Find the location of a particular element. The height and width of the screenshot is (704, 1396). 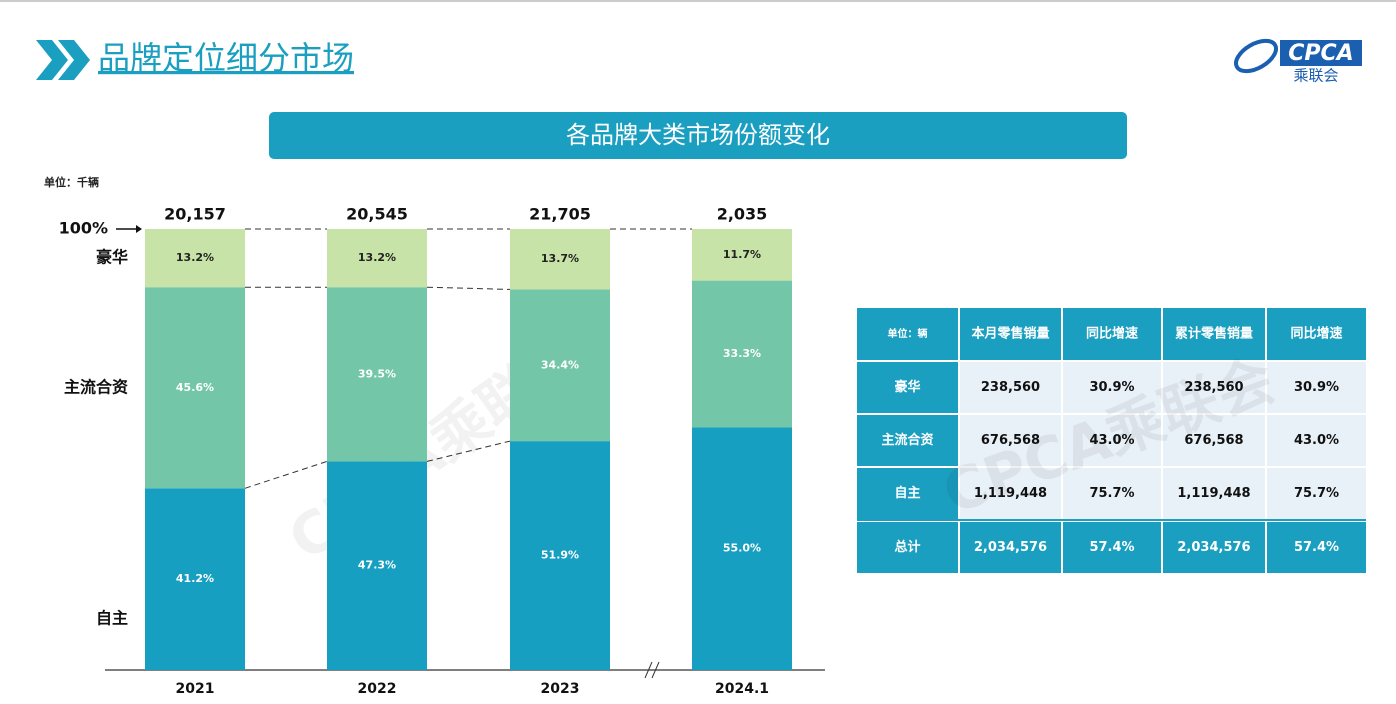

table-text: 单位：辆 is located at coordinates (908, 333).